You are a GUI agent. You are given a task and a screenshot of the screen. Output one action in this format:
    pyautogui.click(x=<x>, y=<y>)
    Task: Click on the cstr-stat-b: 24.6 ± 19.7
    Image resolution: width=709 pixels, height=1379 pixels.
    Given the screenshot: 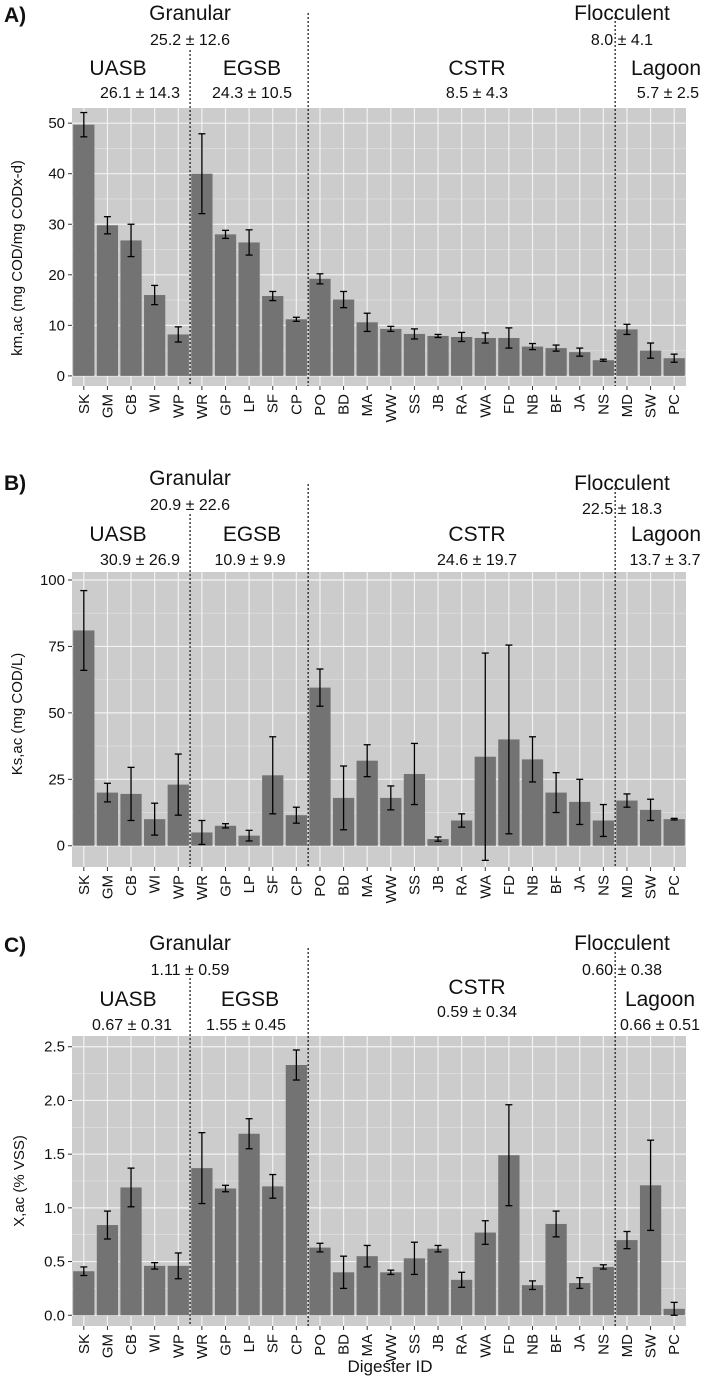 What is the action you would take?
    pyautogui.click(x=477, y=560)
    